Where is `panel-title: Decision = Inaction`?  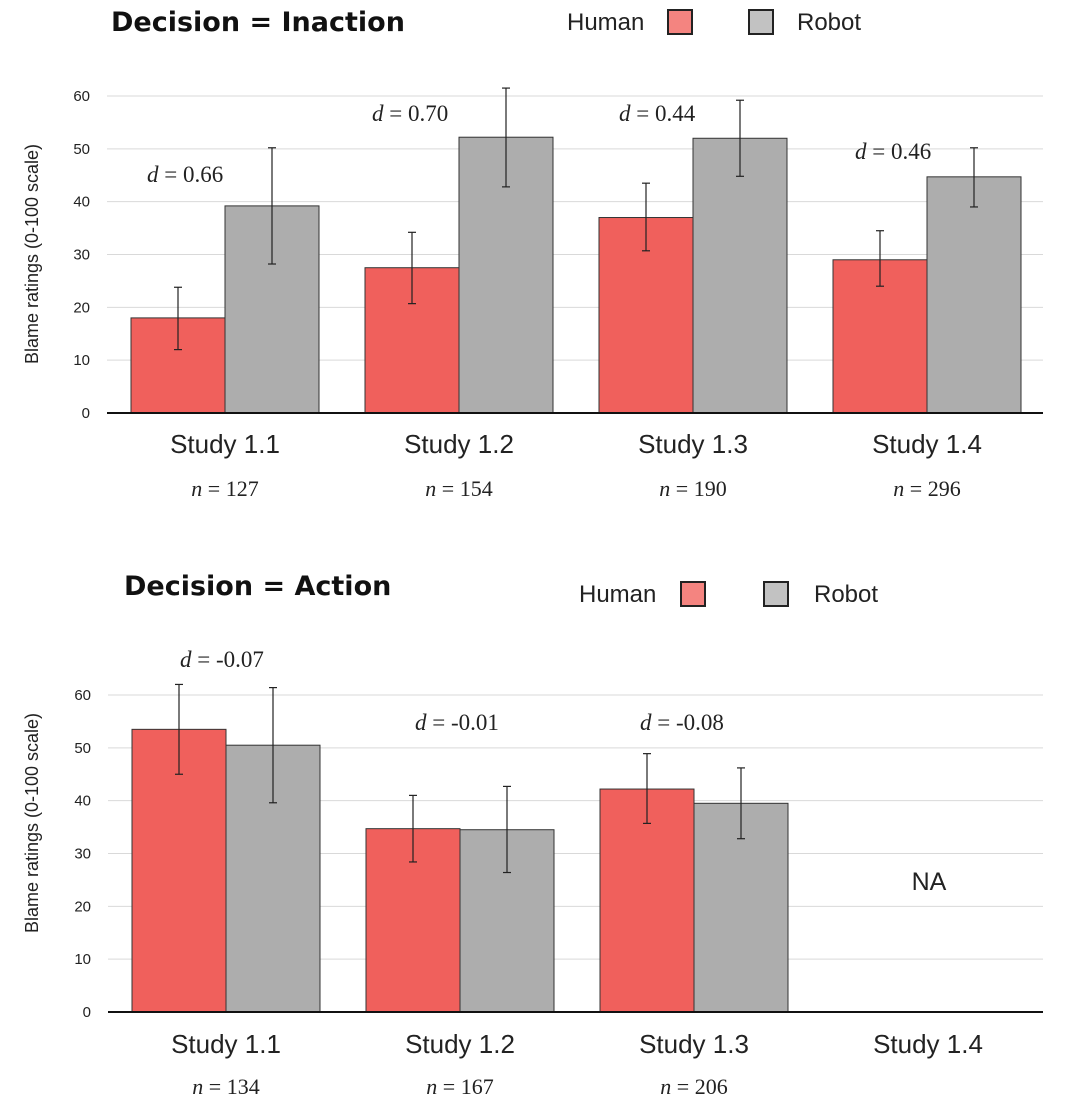
panel-title: Decision = Inaction is located at coordinates (258, 22).